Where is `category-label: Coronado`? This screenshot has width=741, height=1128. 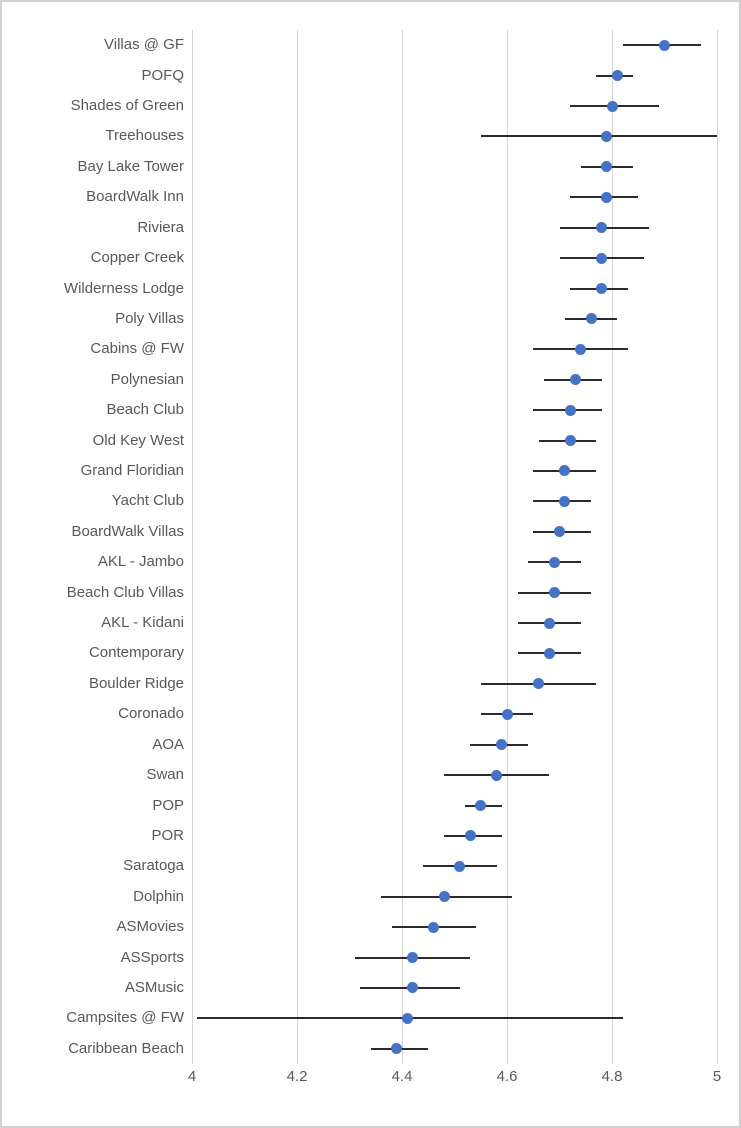
category-label: Coronado is located at coordinates (151, 714).